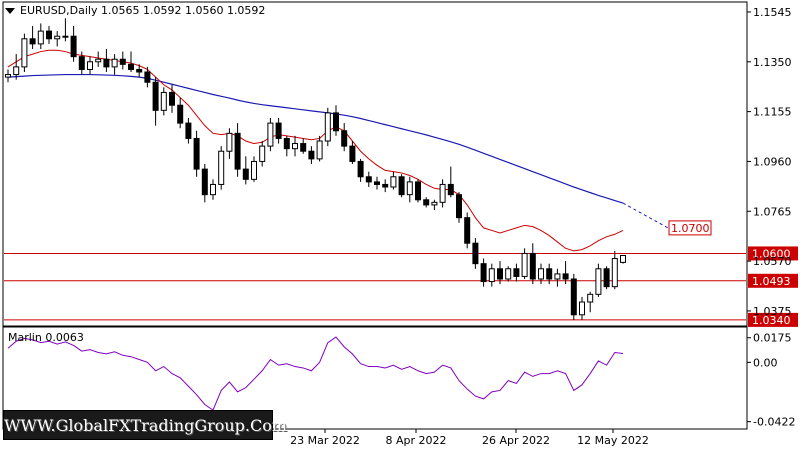 The width and height of the screenshot is (803, 456). Describe the element at coordinates (613, 440) in the screenshot. I see `time-tick-label: 12 May 2022` at that location.